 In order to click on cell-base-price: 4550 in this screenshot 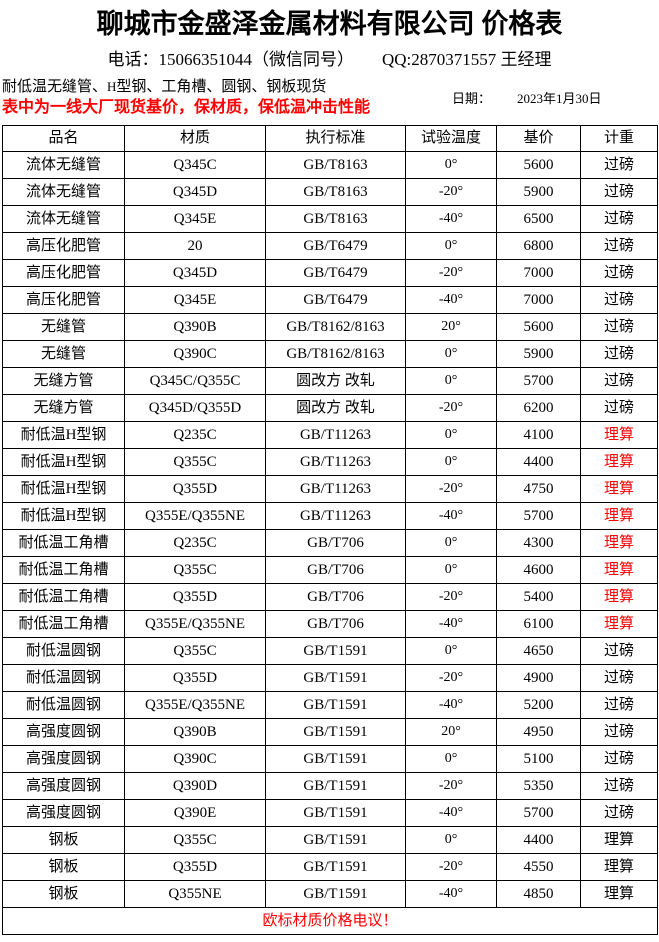, I will do `click(538, 867)`.